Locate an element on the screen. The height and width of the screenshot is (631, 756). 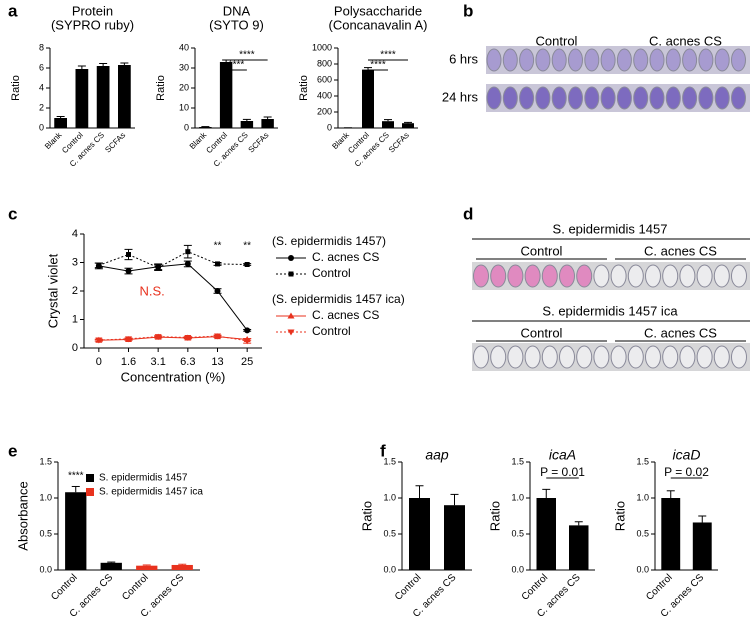
chart-subtitle: (SYPRO ruby) is located at coordinates (92, 24).